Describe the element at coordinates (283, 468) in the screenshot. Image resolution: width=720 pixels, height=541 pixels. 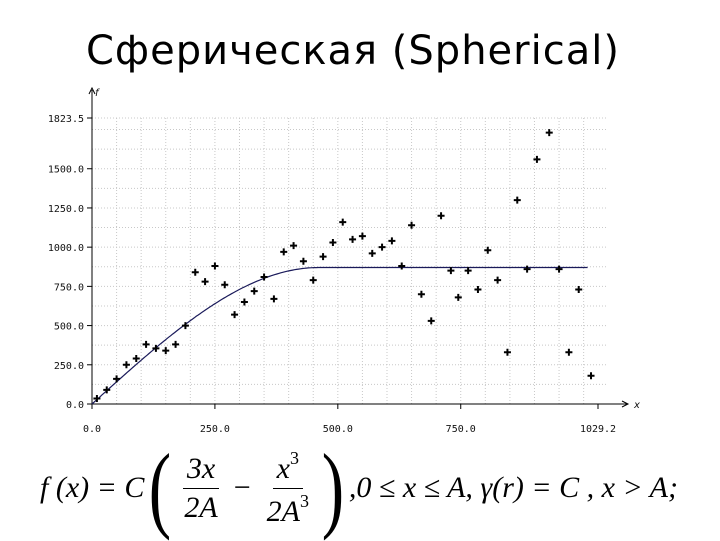
I see `fraction-2-numerator-base: x` at that location.